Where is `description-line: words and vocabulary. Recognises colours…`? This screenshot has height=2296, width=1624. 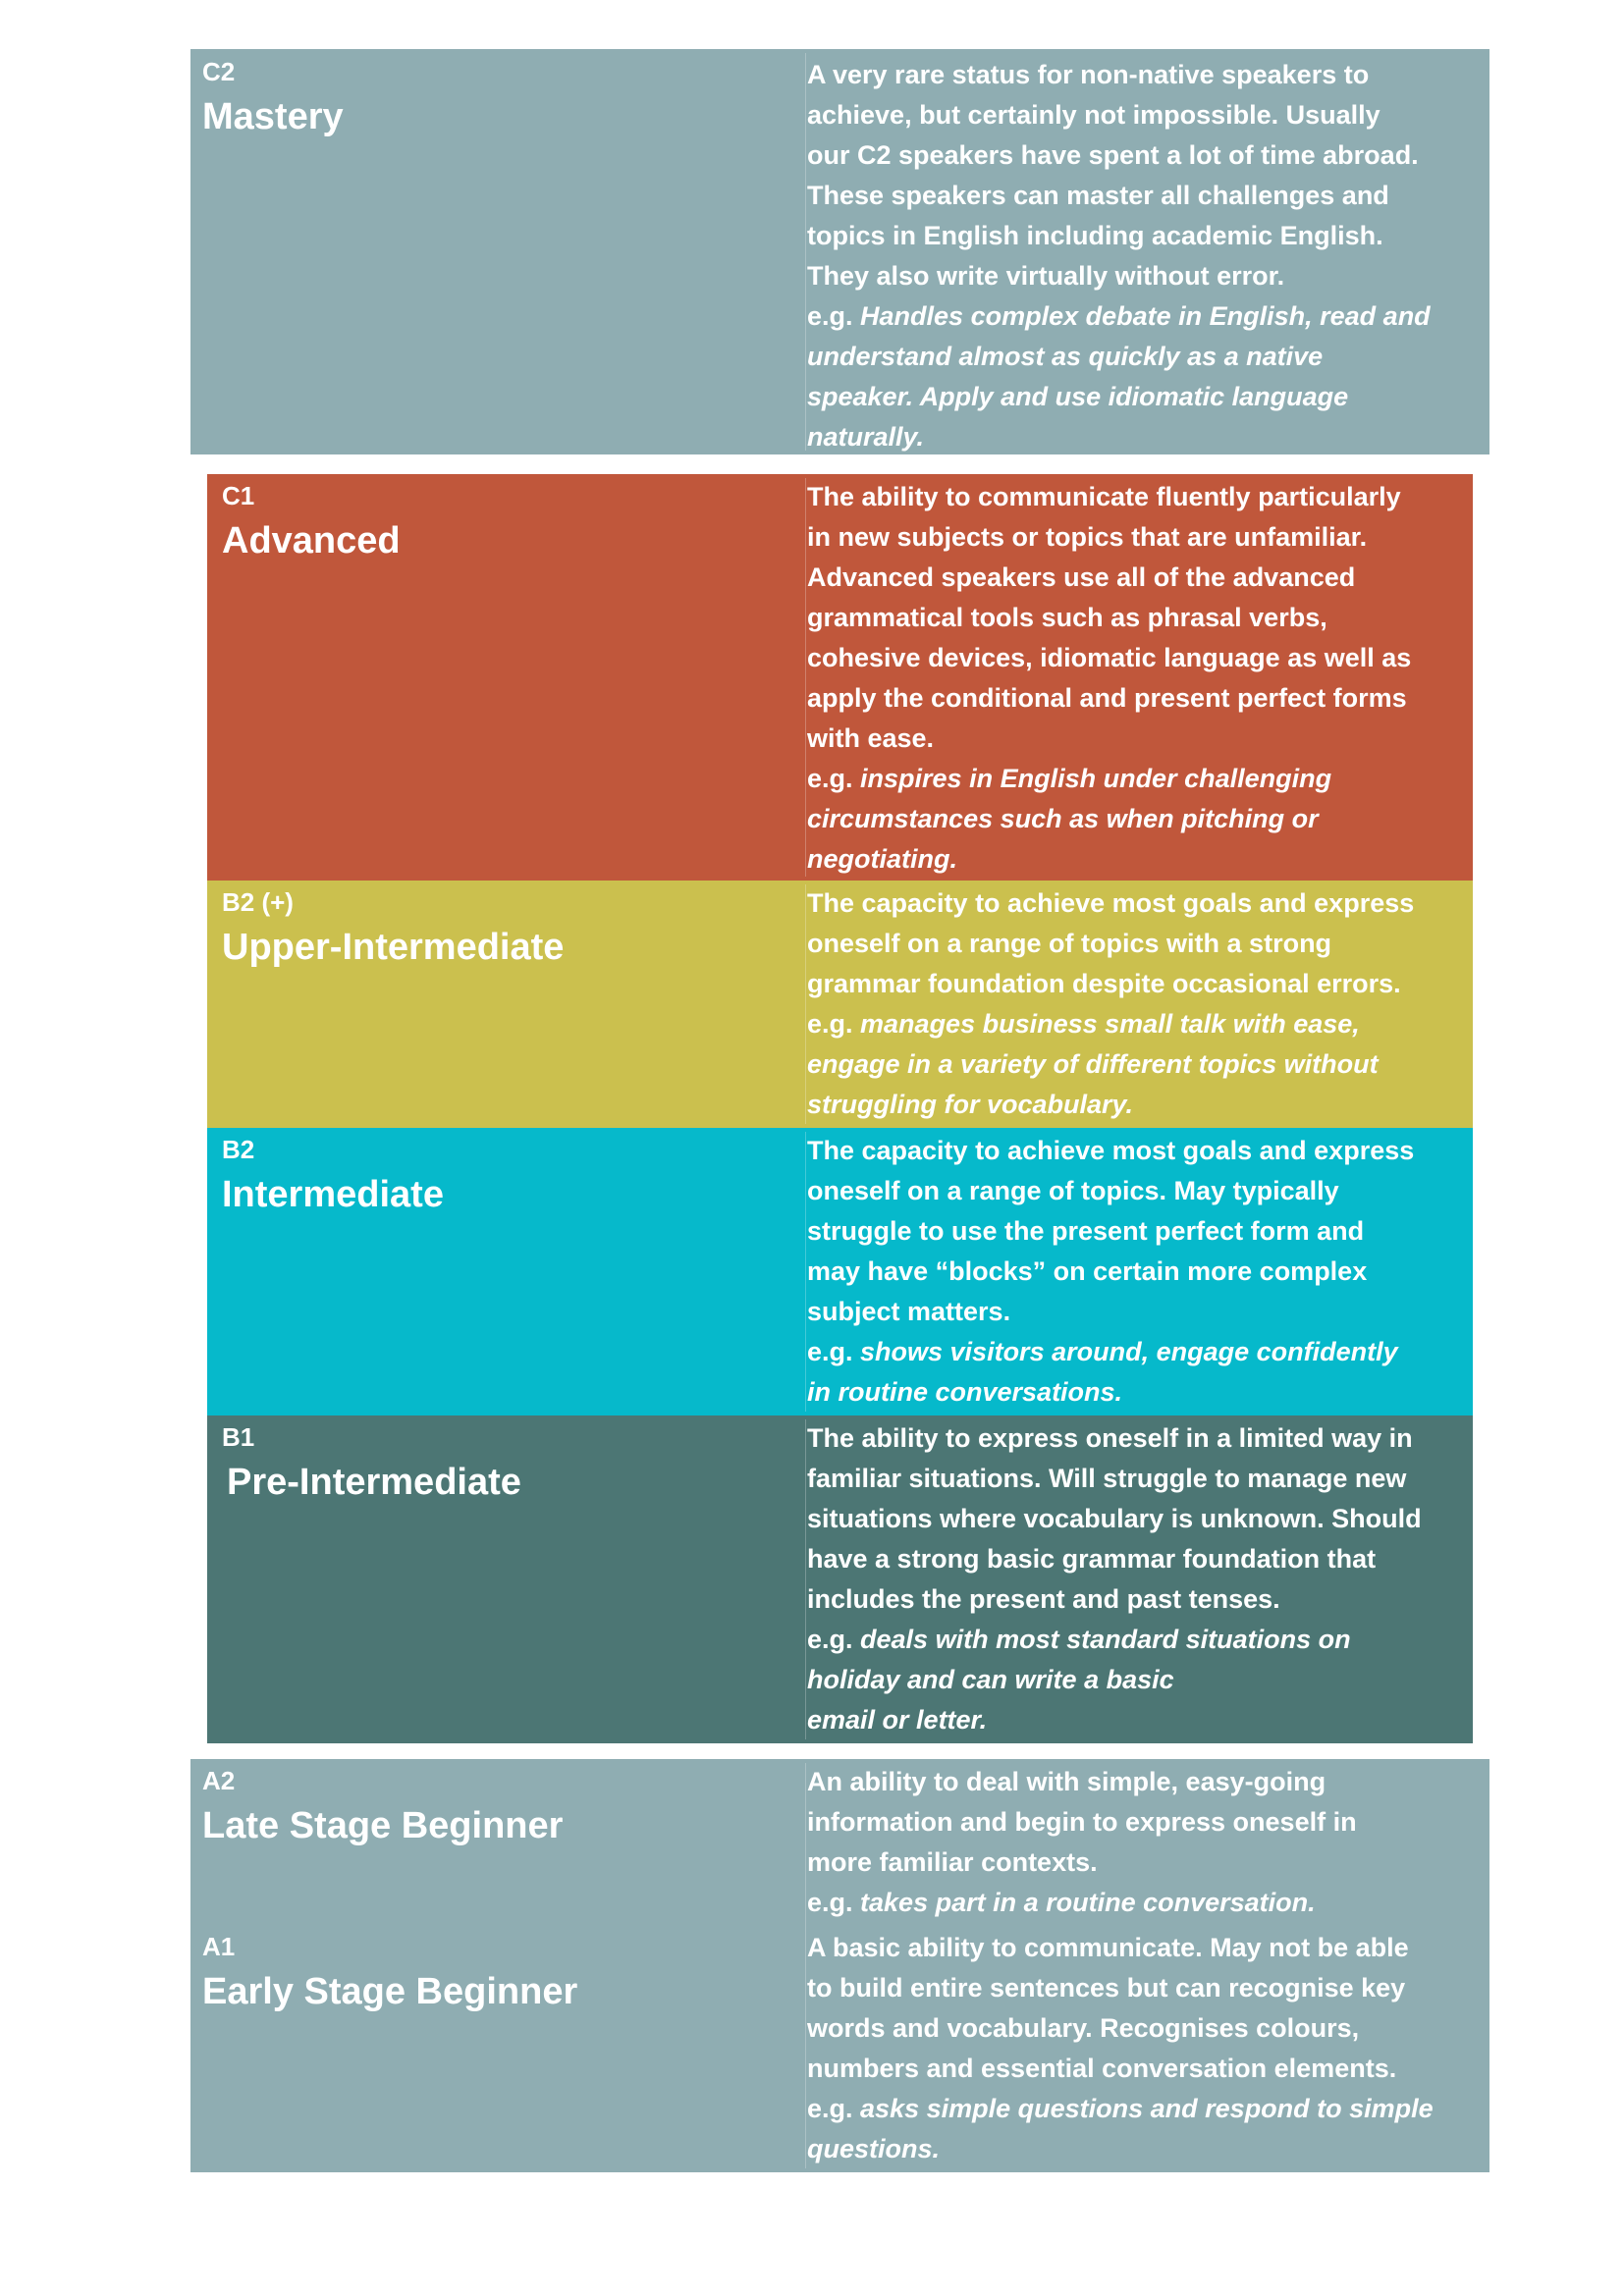 description-line: words and vocabulary. Recognises colours… is located at coordinates (1083, 2028).